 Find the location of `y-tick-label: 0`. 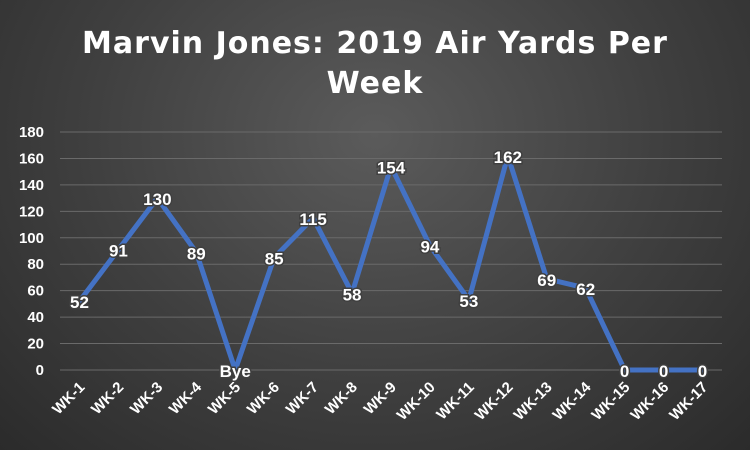

y-tick-label: 0 is located at coordinates (40, 370).